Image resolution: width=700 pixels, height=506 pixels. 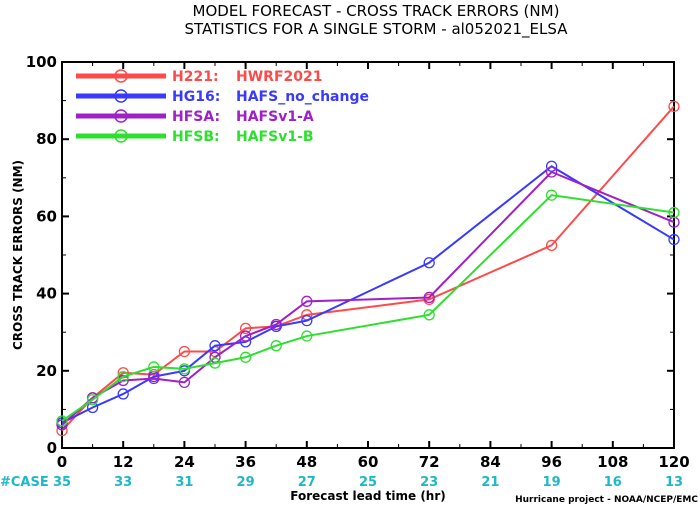 I want to click on case-count: 33, so click(x=123, y=482).